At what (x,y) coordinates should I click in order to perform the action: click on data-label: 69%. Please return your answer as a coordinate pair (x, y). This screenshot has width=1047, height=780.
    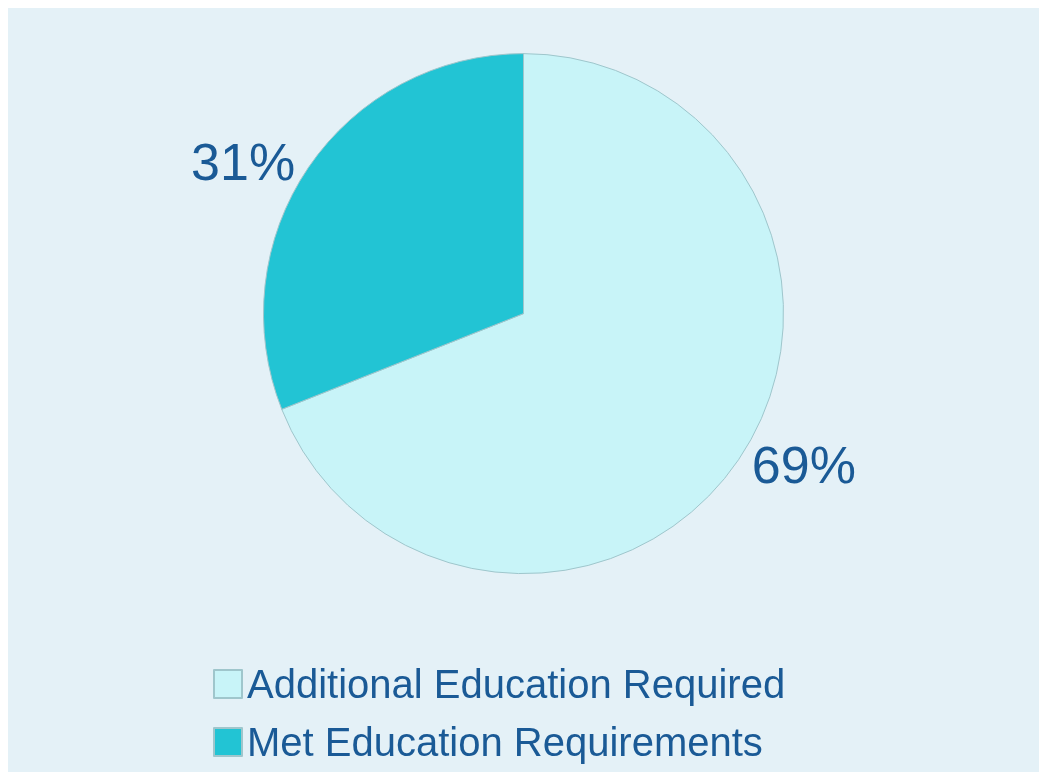
    Looking at the image, I should click on (803, 465).